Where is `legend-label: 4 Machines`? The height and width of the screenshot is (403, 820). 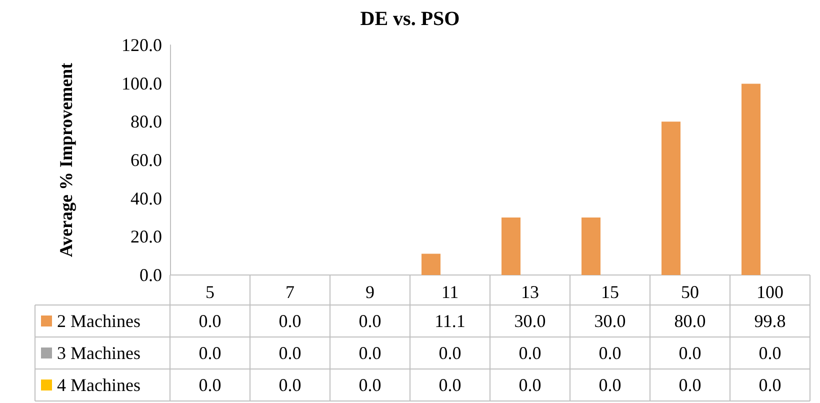 legend-label: 4 Machines is located at coordinates (98, 385).